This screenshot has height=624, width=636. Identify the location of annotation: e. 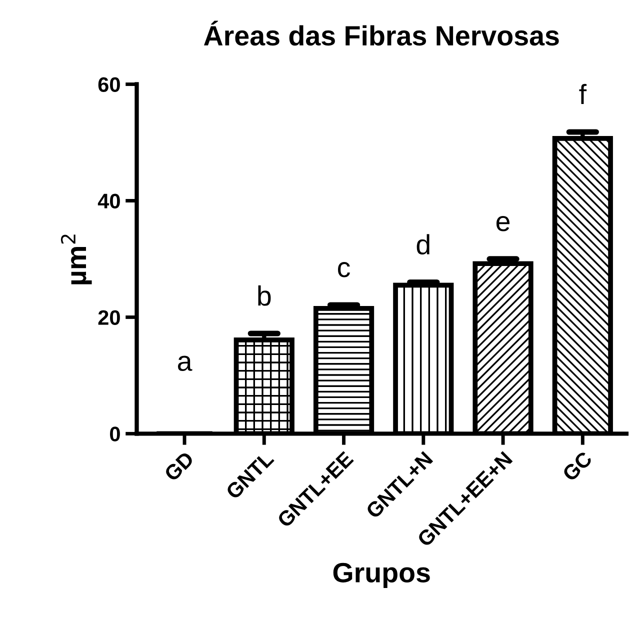
(503, 224).